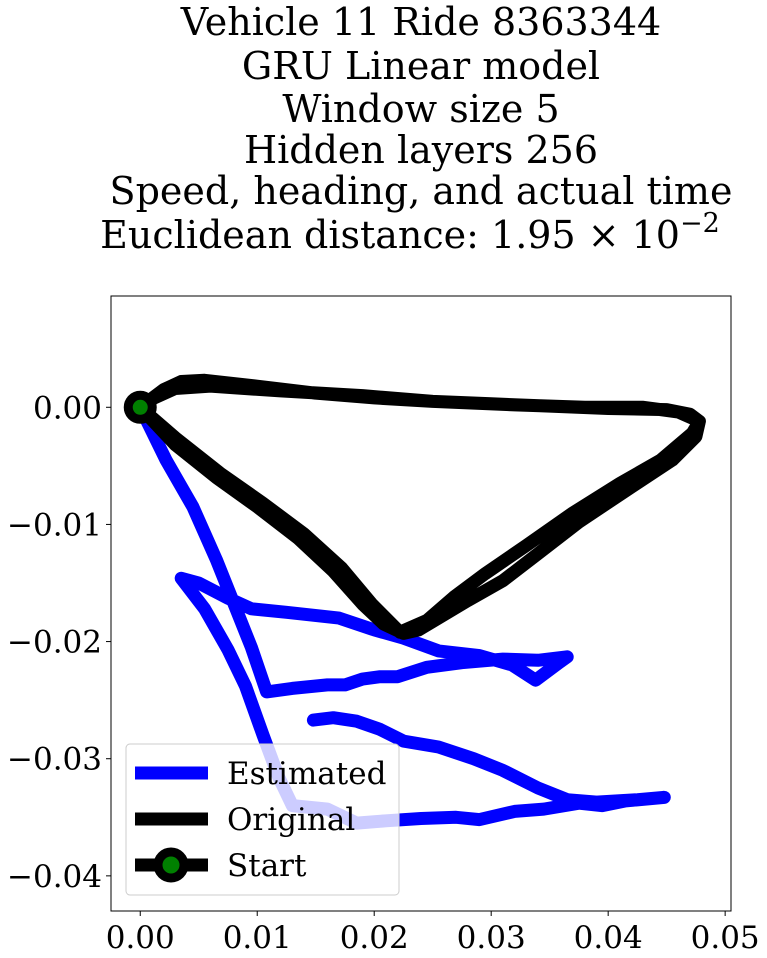 Image resolution: width=767 pixels, height=958 pixels. Describe the element at coordinates (421, 66) in the screenshot. I see `chart-title-line-2: GRU Linear model` at that location.